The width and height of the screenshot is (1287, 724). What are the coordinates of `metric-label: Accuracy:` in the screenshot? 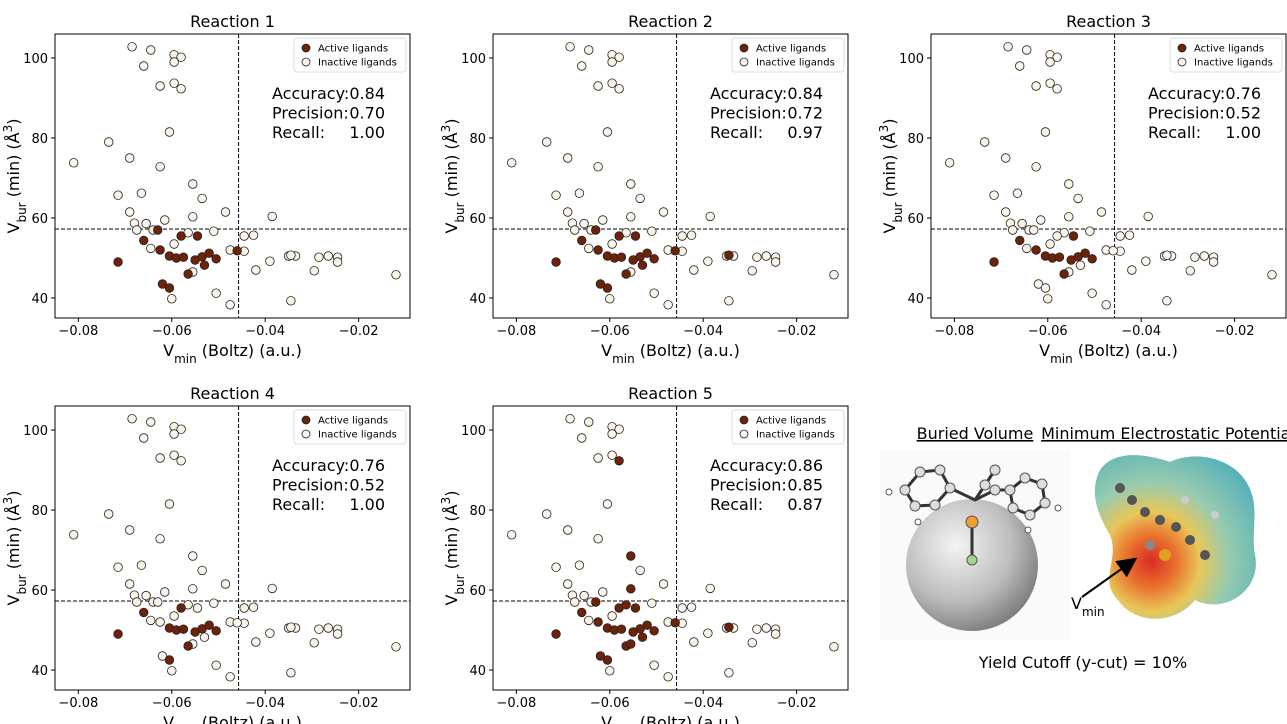 It's located at (310, 465).